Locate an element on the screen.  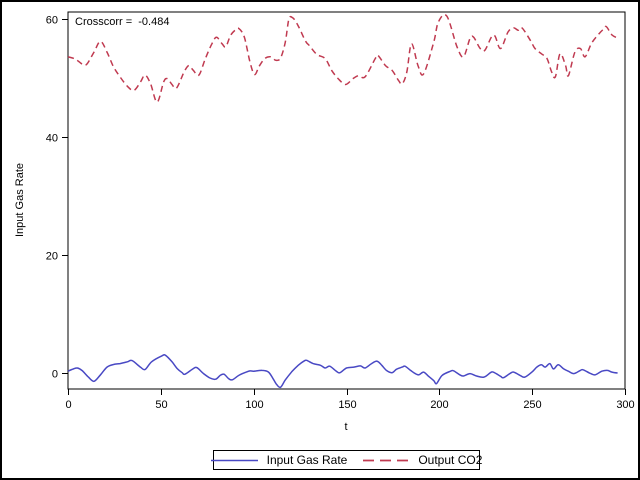
legend-item-input-gas-rate: Input Gas Rate is located at coordinates (279, 460).